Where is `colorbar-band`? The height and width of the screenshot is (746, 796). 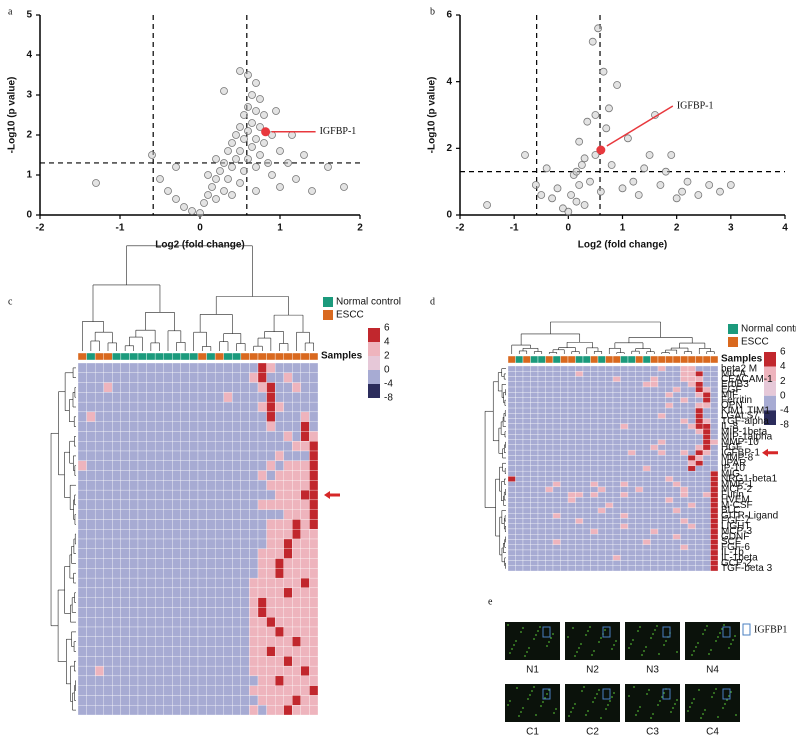 colorbar-band is located at coordinates (374, 349).